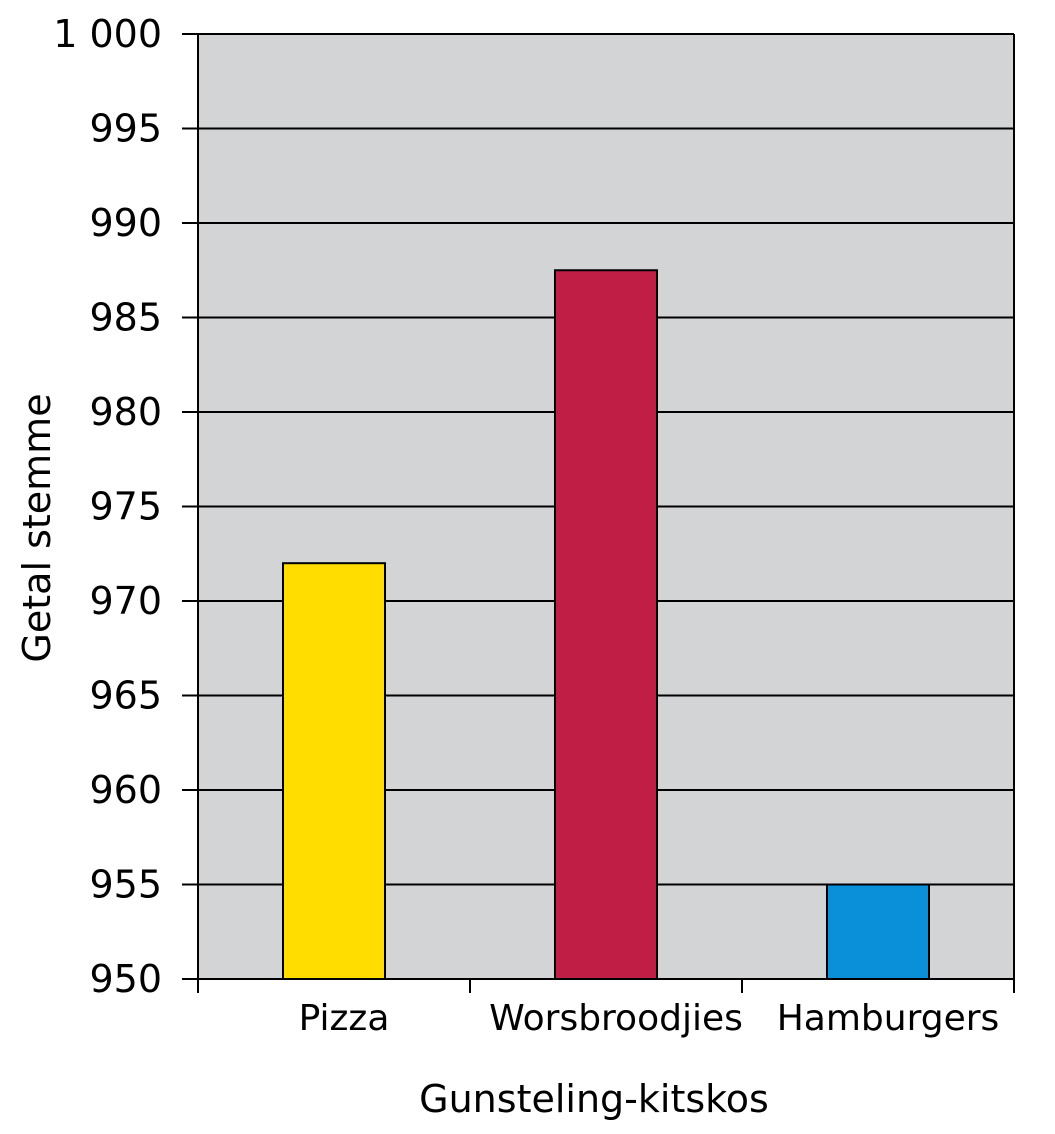 The image size is (1055, 1134). What do you see at coordinates (125, 885) in the screenshot?
I see `y-tick-label: 955` at bounding box center [125, 885].